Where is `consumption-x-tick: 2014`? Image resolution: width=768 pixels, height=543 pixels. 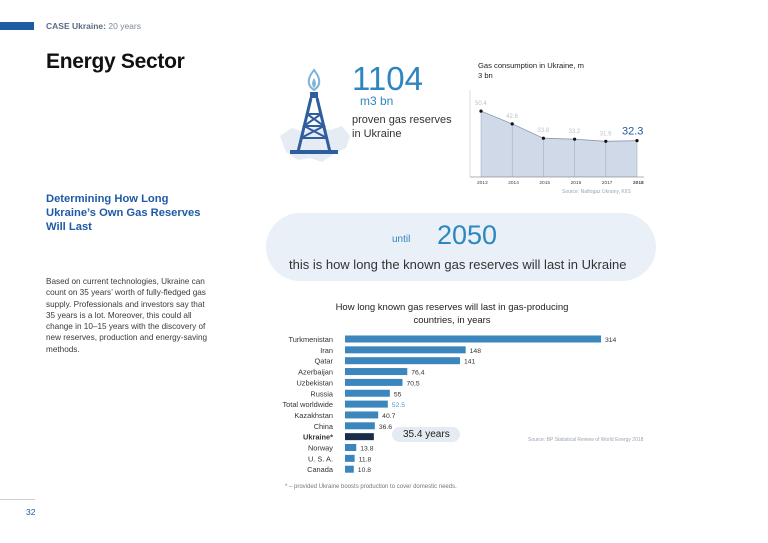
consumption-x-tick: 2014 is located at coordinates (513, 183).